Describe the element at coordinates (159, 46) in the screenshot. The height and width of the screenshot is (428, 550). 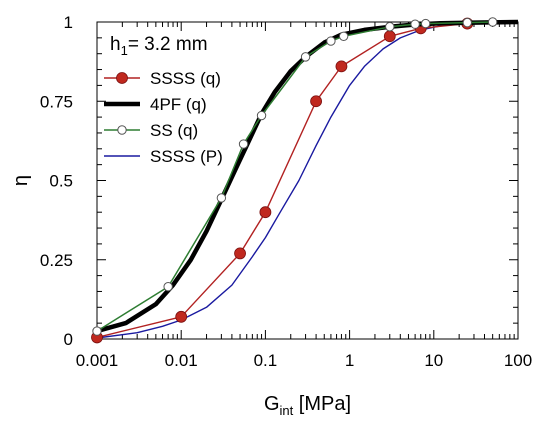
I see `thickness-annotation: h1= 3.2 mm` at that location.